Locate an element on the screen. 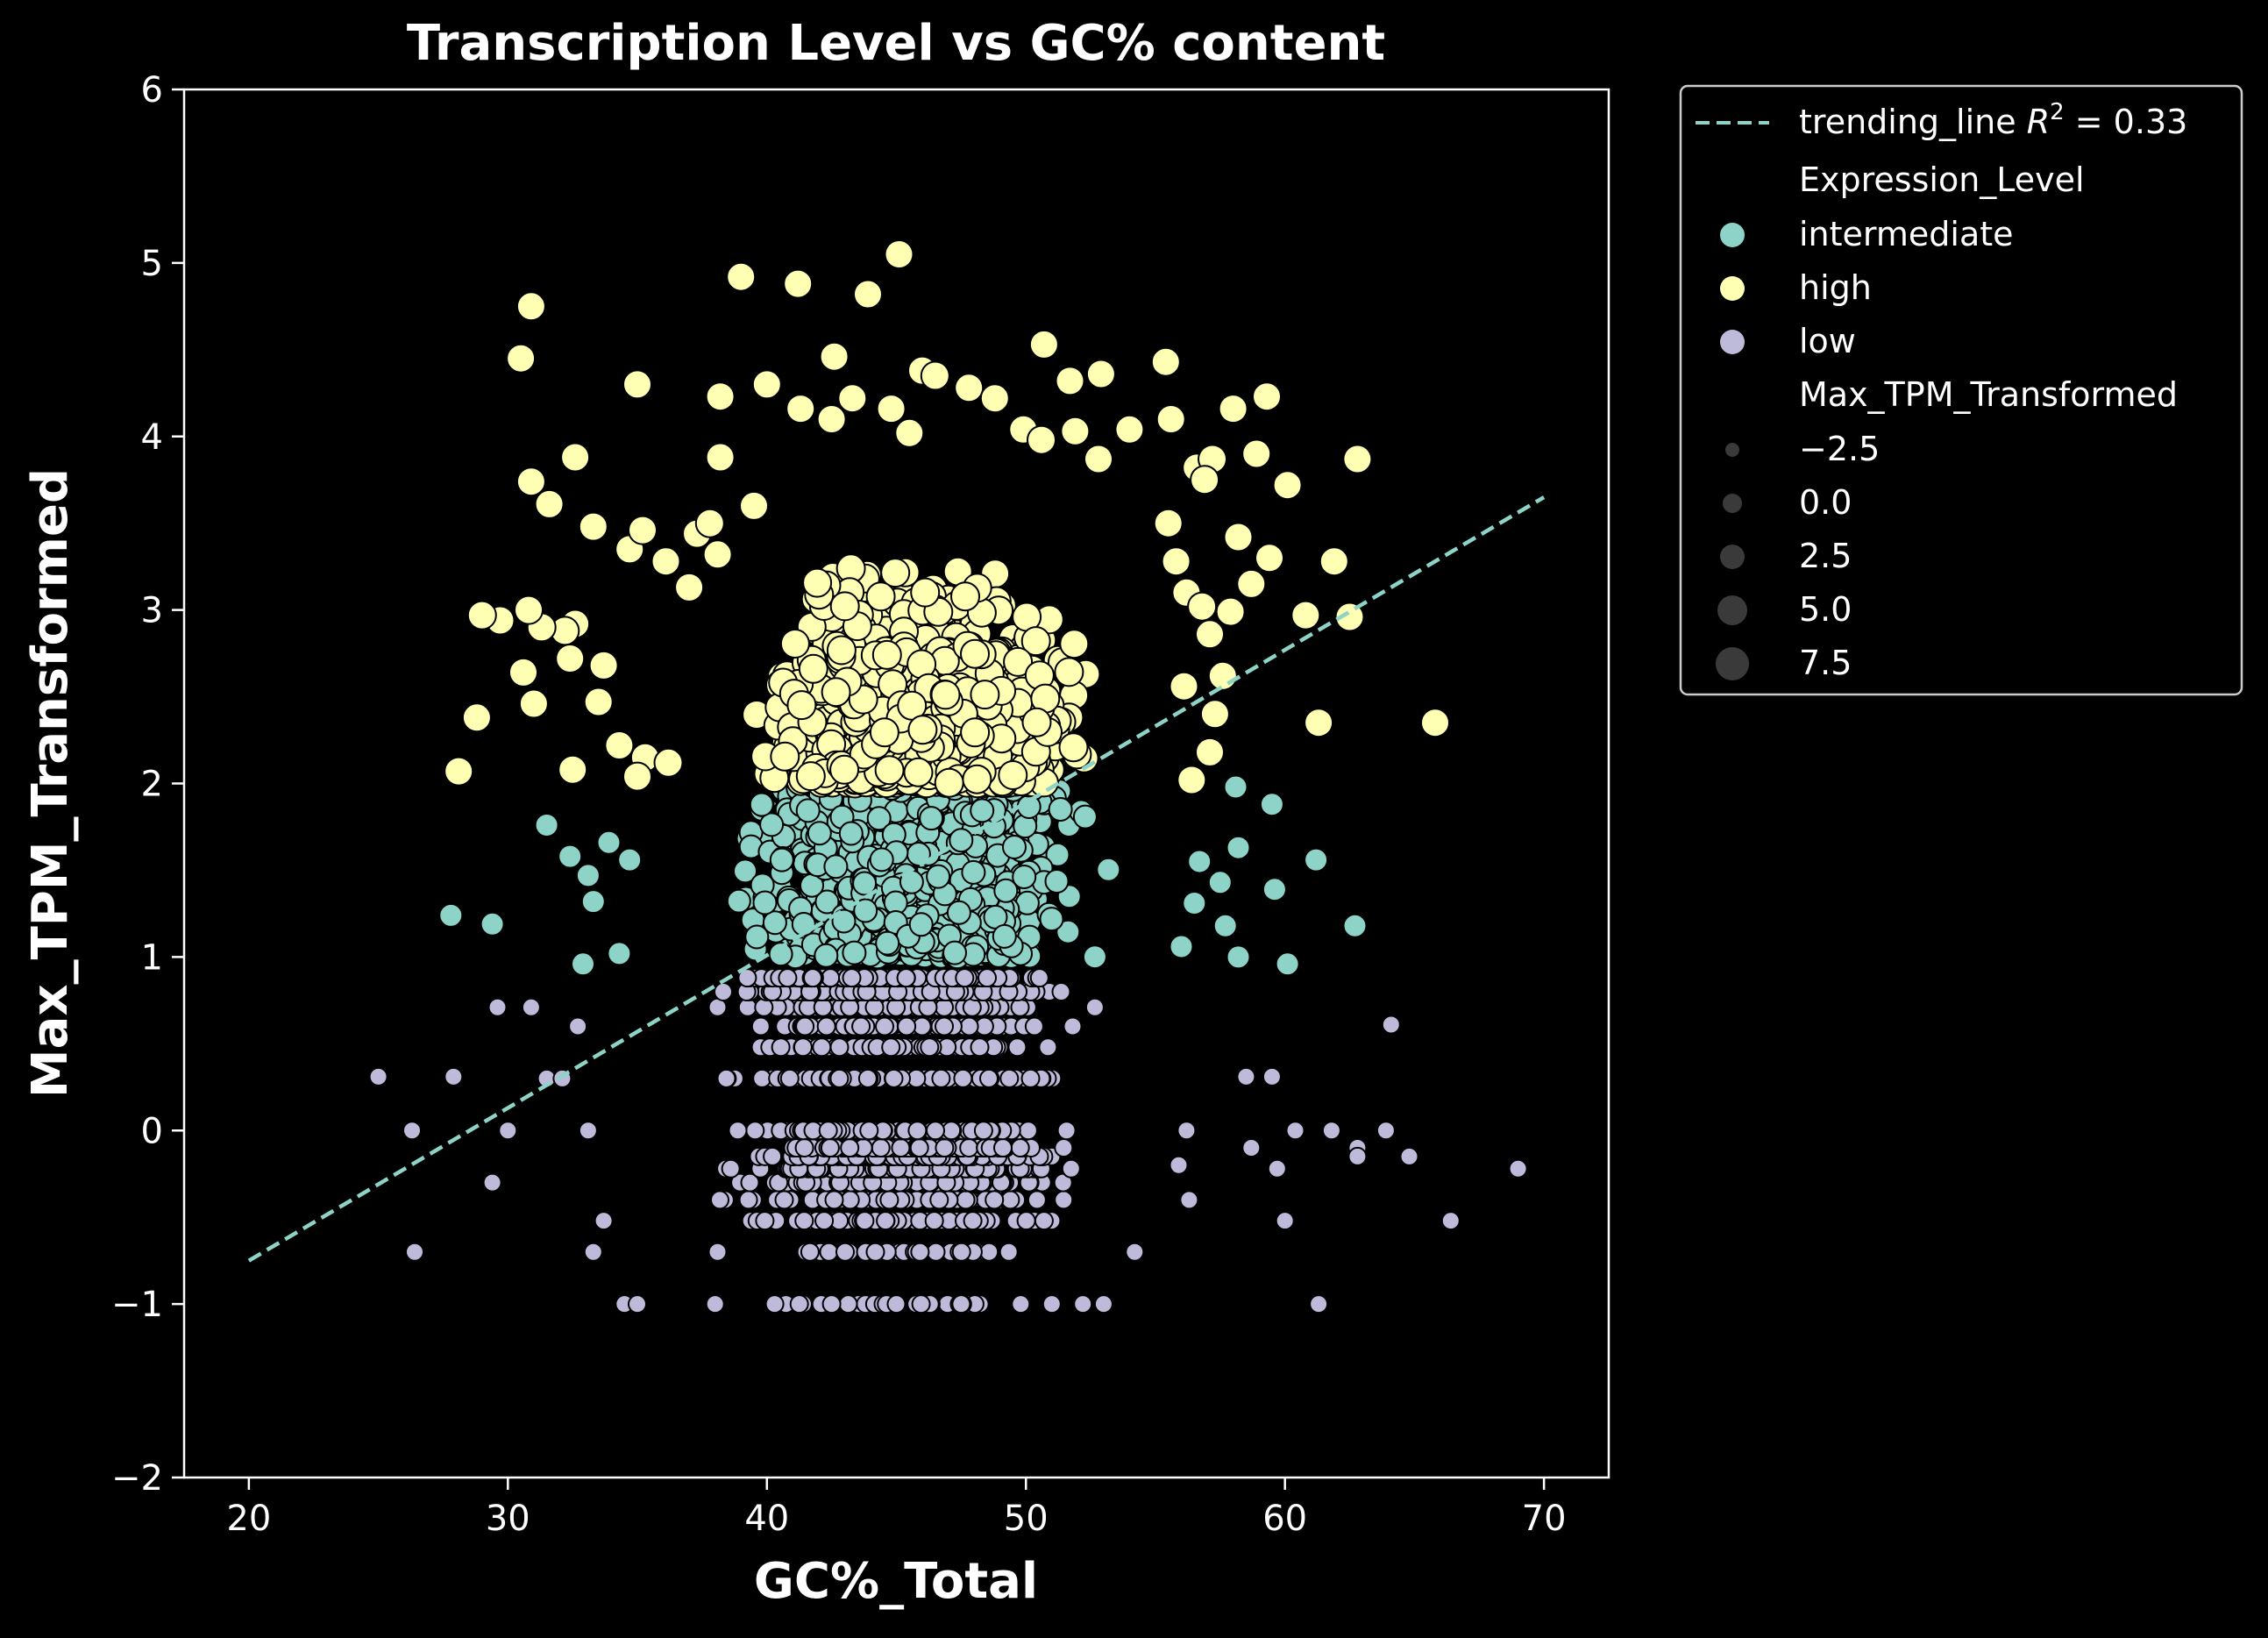  x-tick-label: 30 is located at coordinates (508, 1519).